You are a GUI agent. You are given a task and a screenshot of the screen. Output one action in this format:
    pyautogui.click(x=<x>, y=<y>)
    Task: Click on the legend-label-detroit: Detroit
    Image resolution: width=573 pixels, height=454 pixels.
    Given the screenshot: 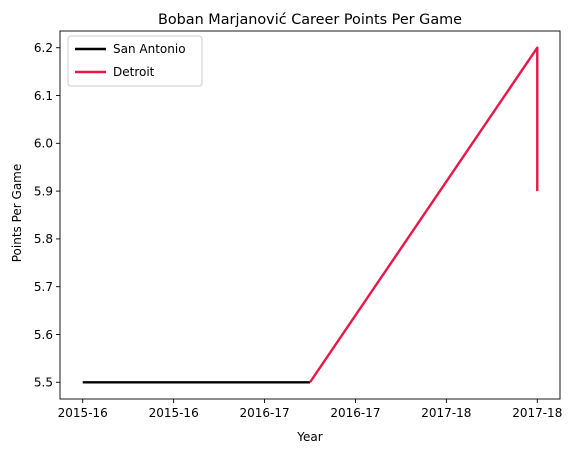 What is the action you would take?
    pyautogui.click(x=134, y=72)
    